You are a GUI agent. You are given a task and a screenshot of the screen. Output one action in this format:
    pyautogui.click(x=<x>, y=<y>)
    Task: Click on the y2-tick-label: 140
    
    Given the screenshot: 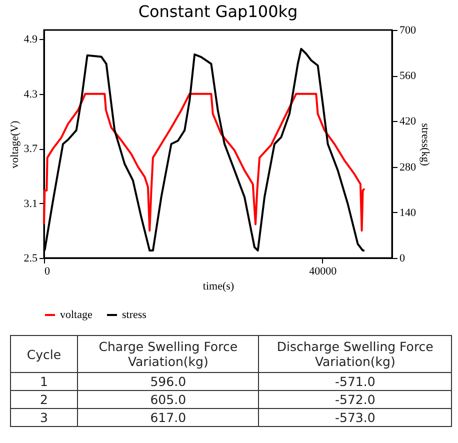 What is the action you would take?
    pyautogui.click(x=408, y=212)
    